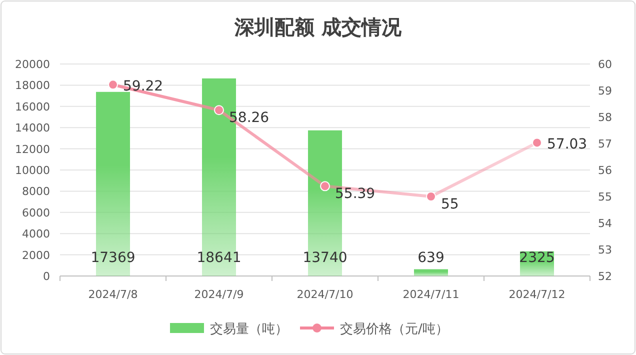  I want to click on y2-tick-label: 53, so click(605, 250).